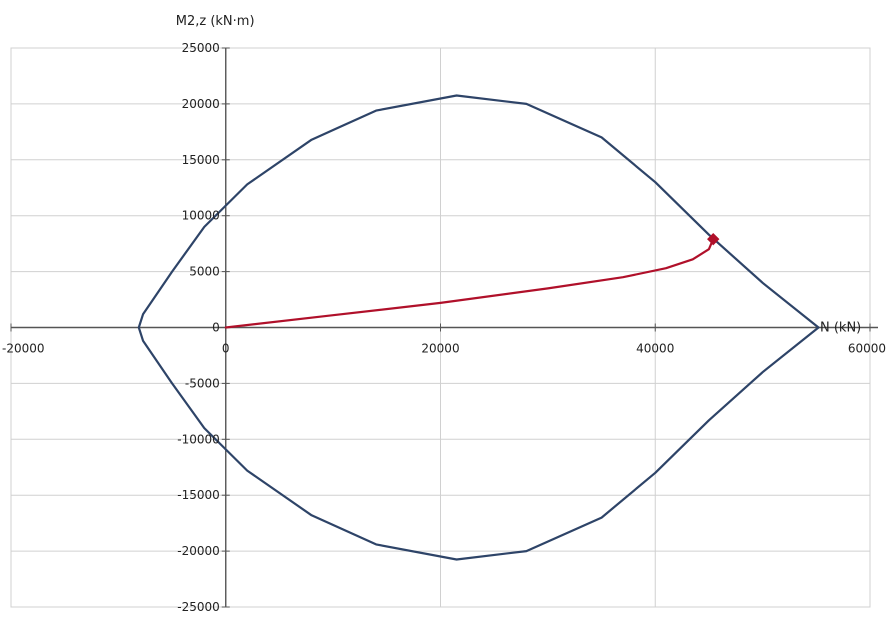 Image resolution: width=888 pixels, height=618 pixels. What do you see at coordinates (469, 283) in the screenshot?
I see `load-path-curve` at bounding box center [469, 283].